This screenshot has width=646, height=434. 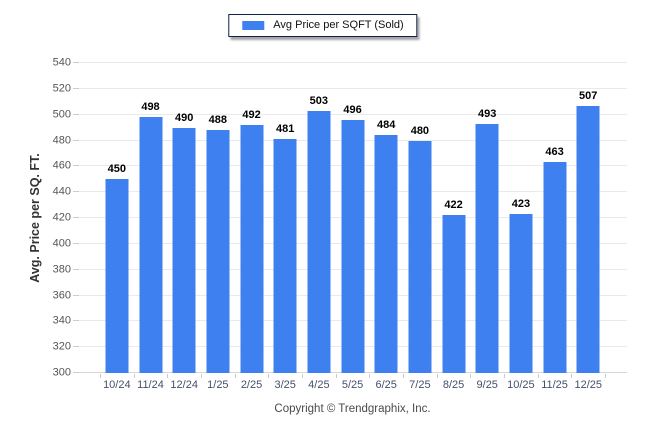 What do you see at coordinates (420, 385) in the screenshot?
I see `x-axis-tick-label: 7/25` at bounding box center [420, 385].